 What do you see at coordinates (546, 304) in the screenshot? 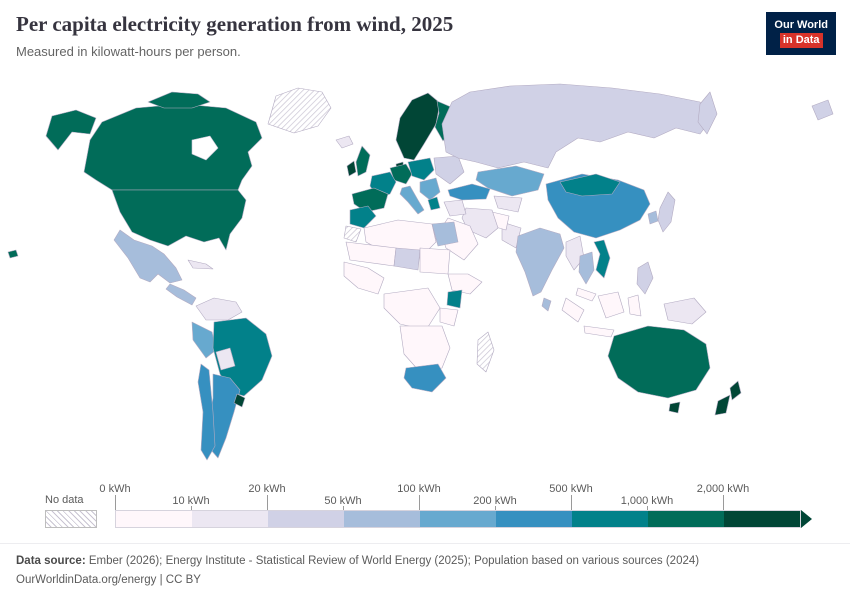
I see `map-region-sri-lanka` at bounding box center [546, 304].